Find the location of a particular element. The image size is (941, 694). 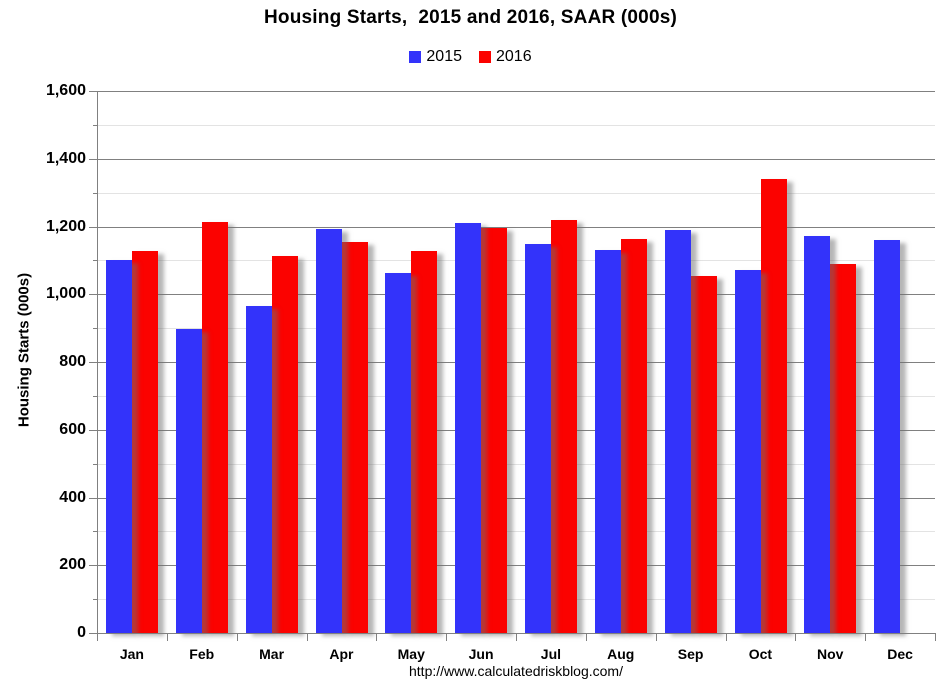

bar-2015-sep is located at coordinates (677, 431).